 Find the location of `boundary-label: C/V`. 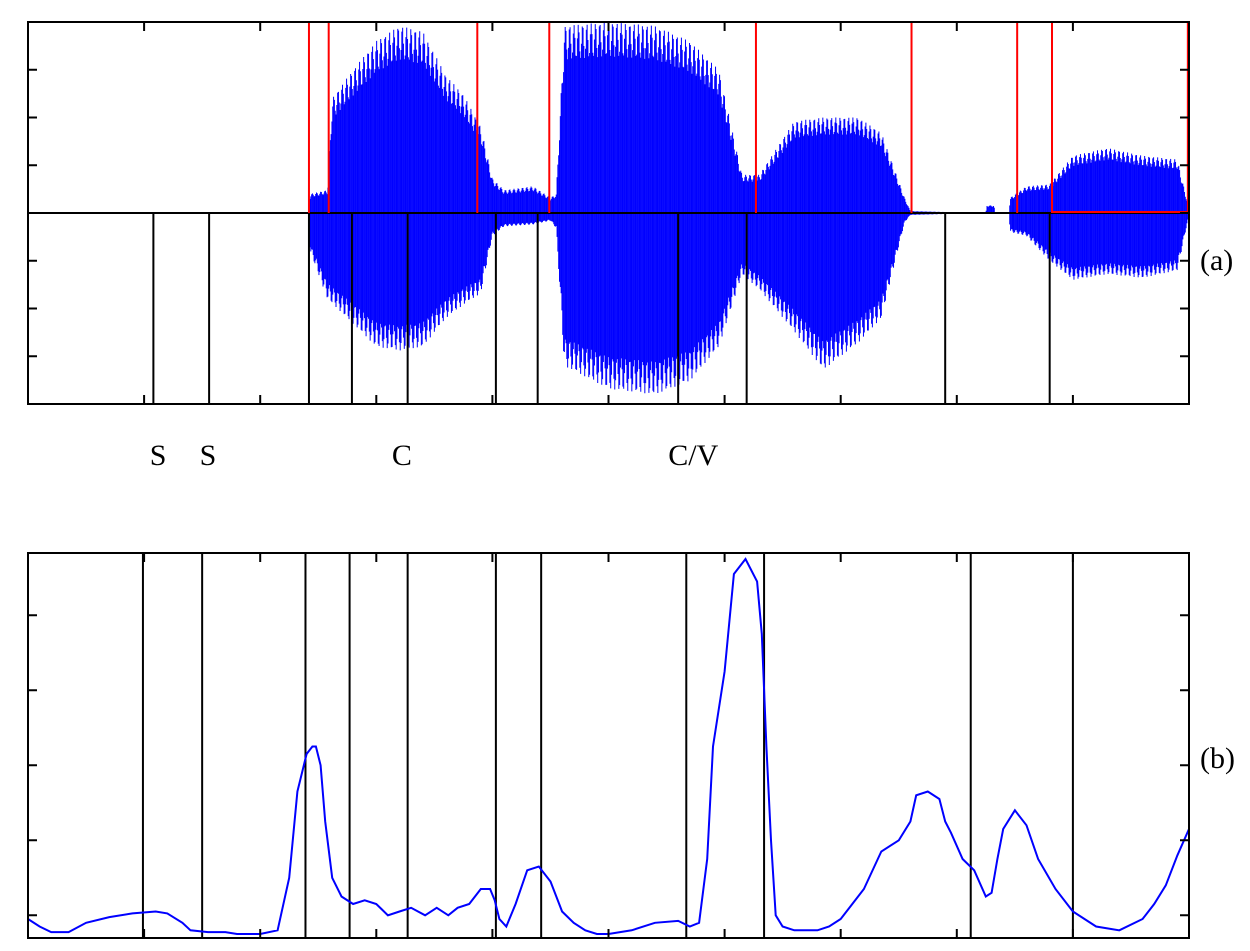

boundary-label: C/V is located at coordinates (693, 455).